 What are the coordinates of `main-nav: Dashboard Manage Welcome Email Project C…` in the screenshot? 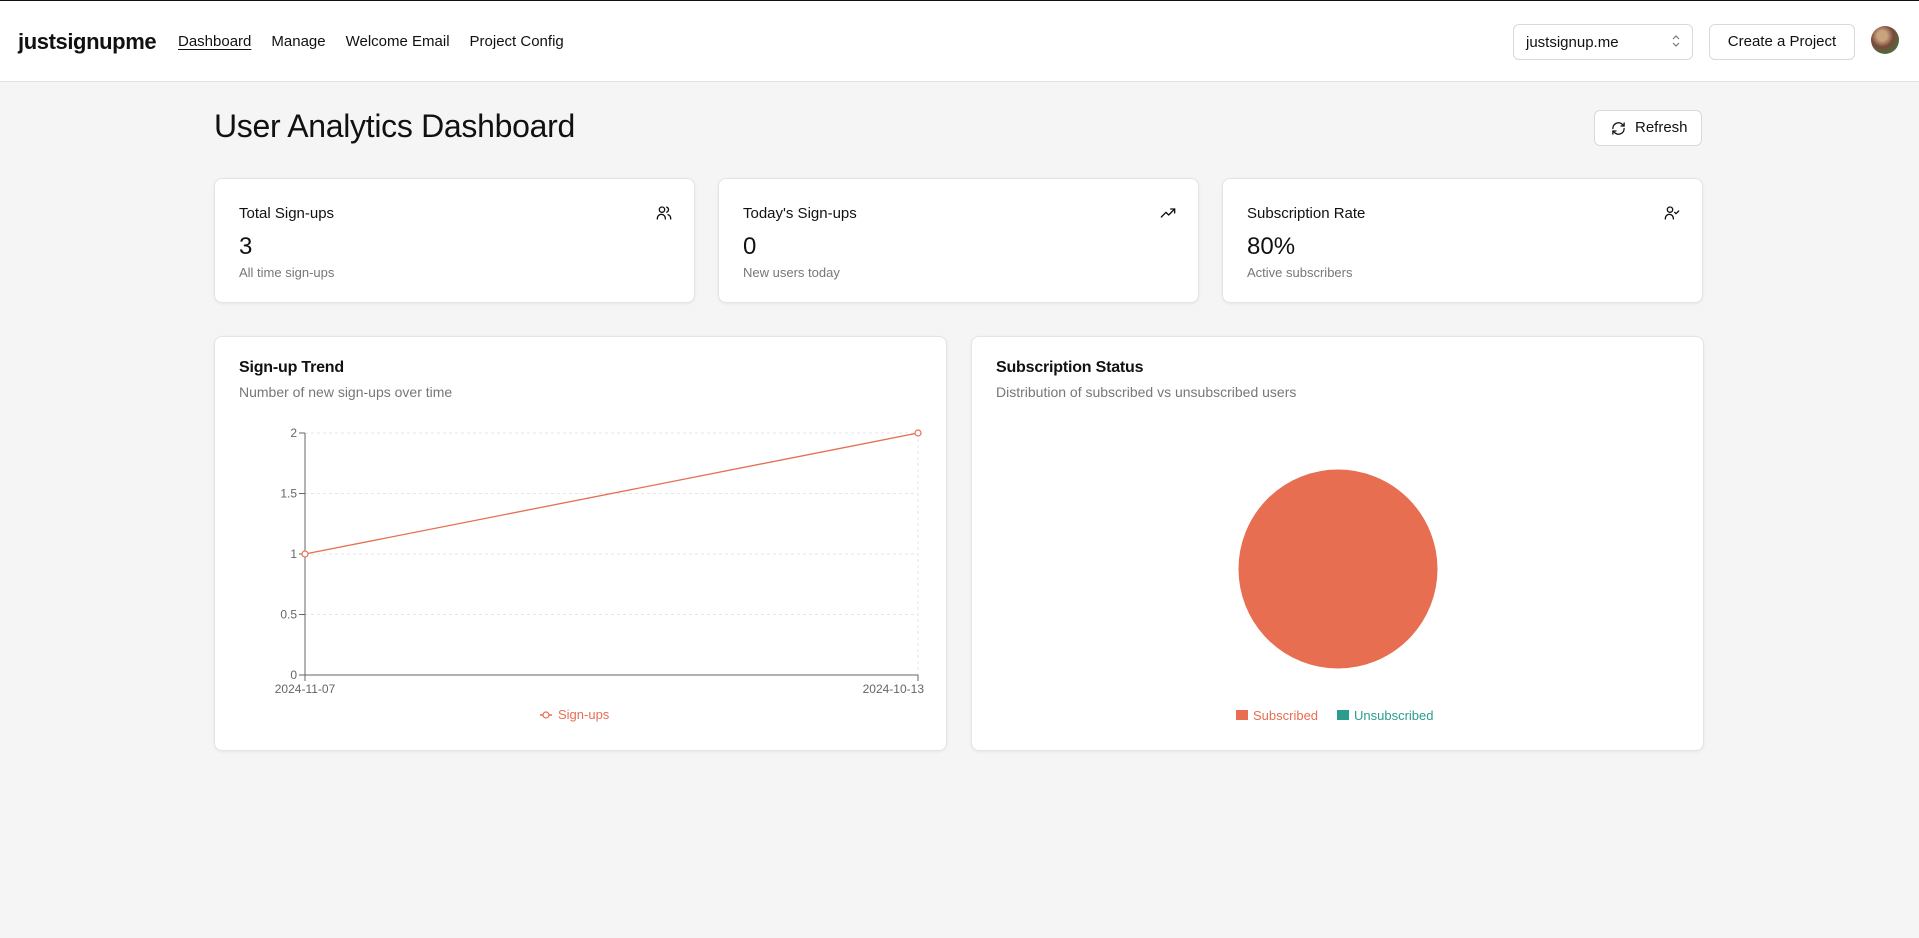 It's located at (371, 41).